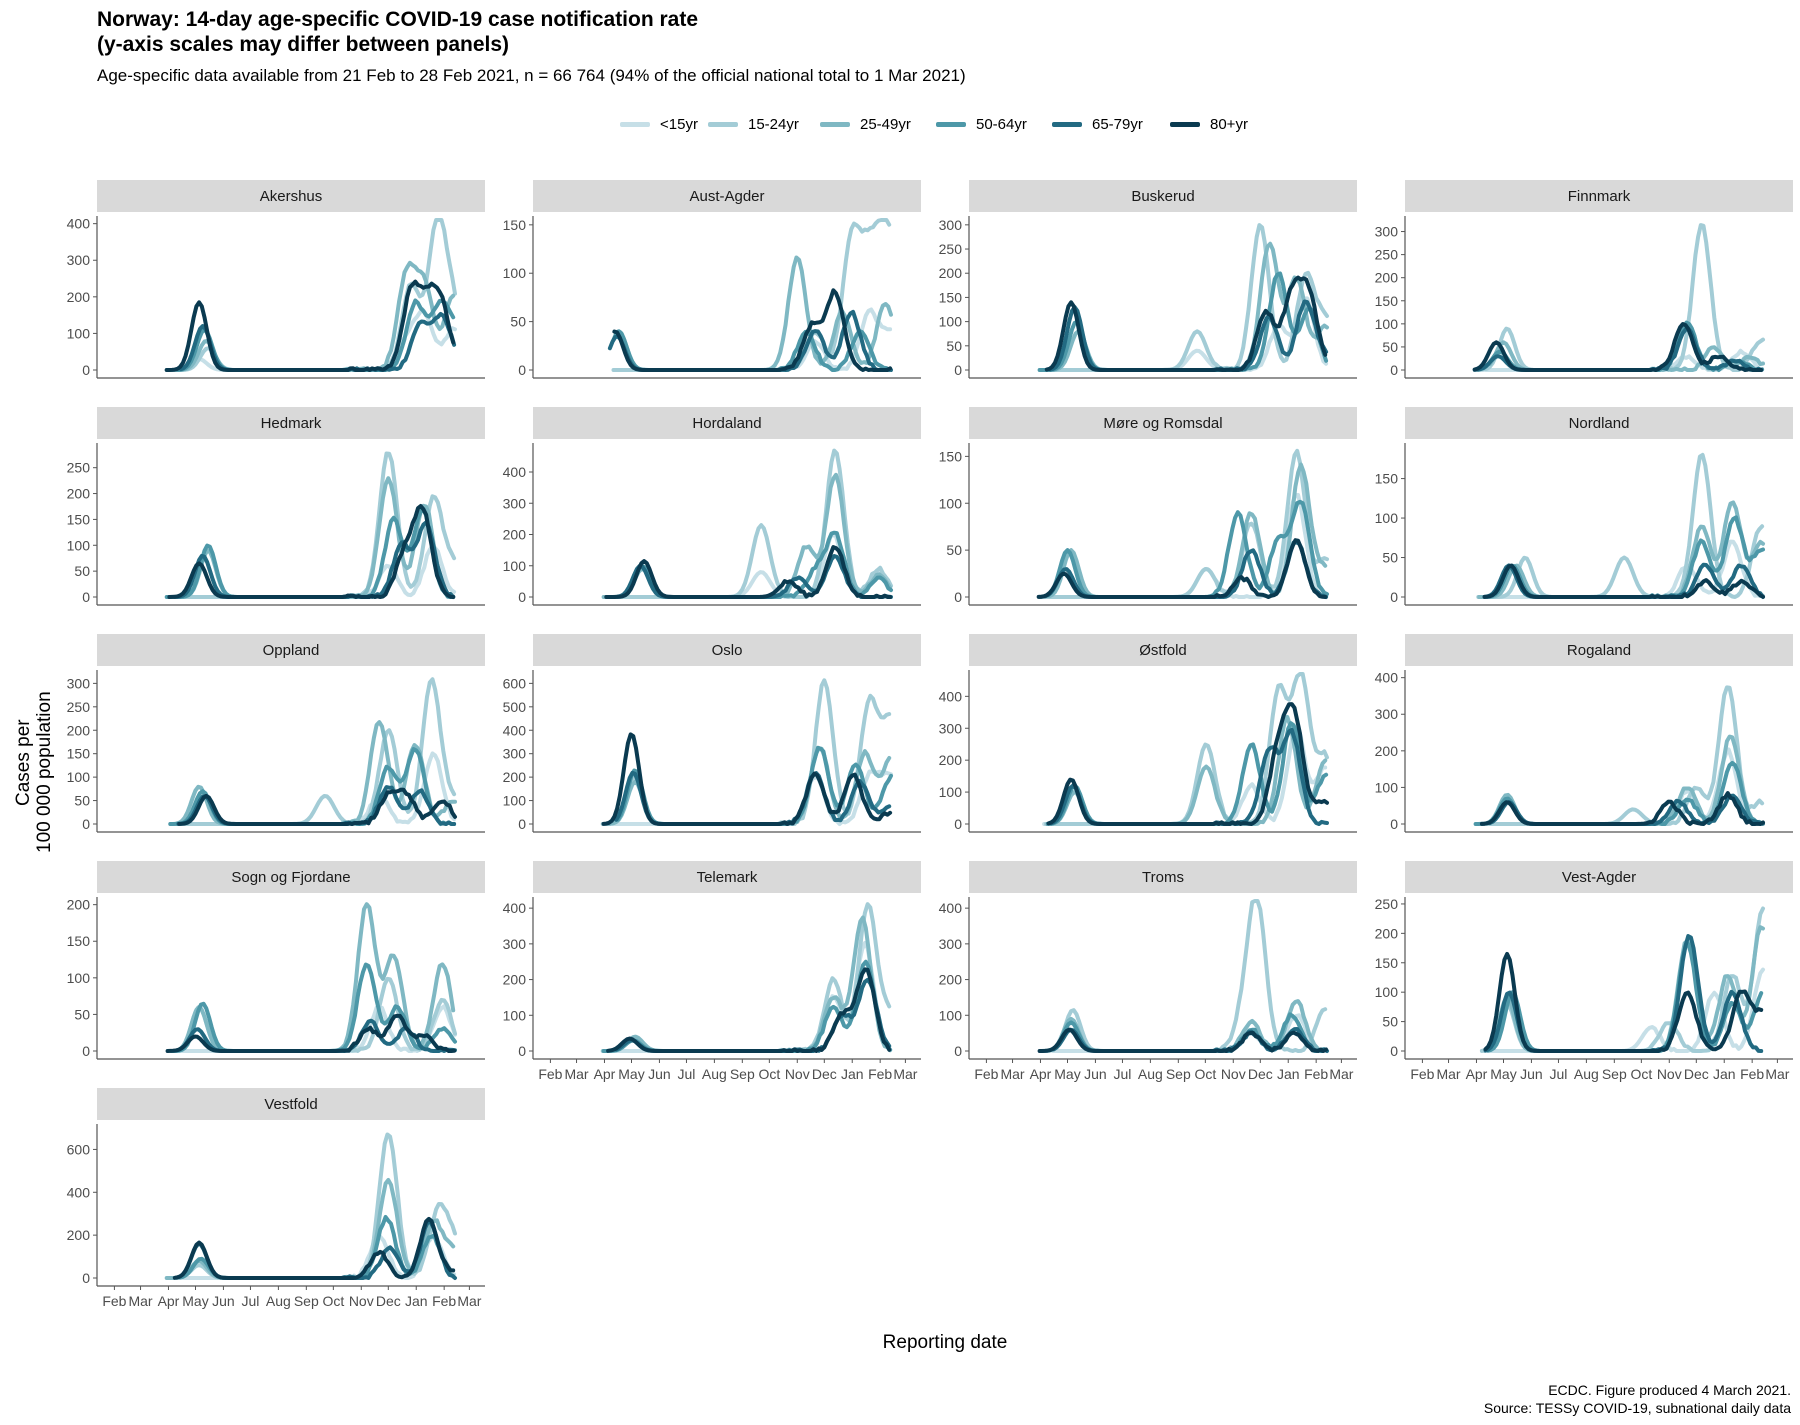 This screenshot has width=1800, height=1425. I want to click on legend-item-15yr: <15yr, so click(659, 124).